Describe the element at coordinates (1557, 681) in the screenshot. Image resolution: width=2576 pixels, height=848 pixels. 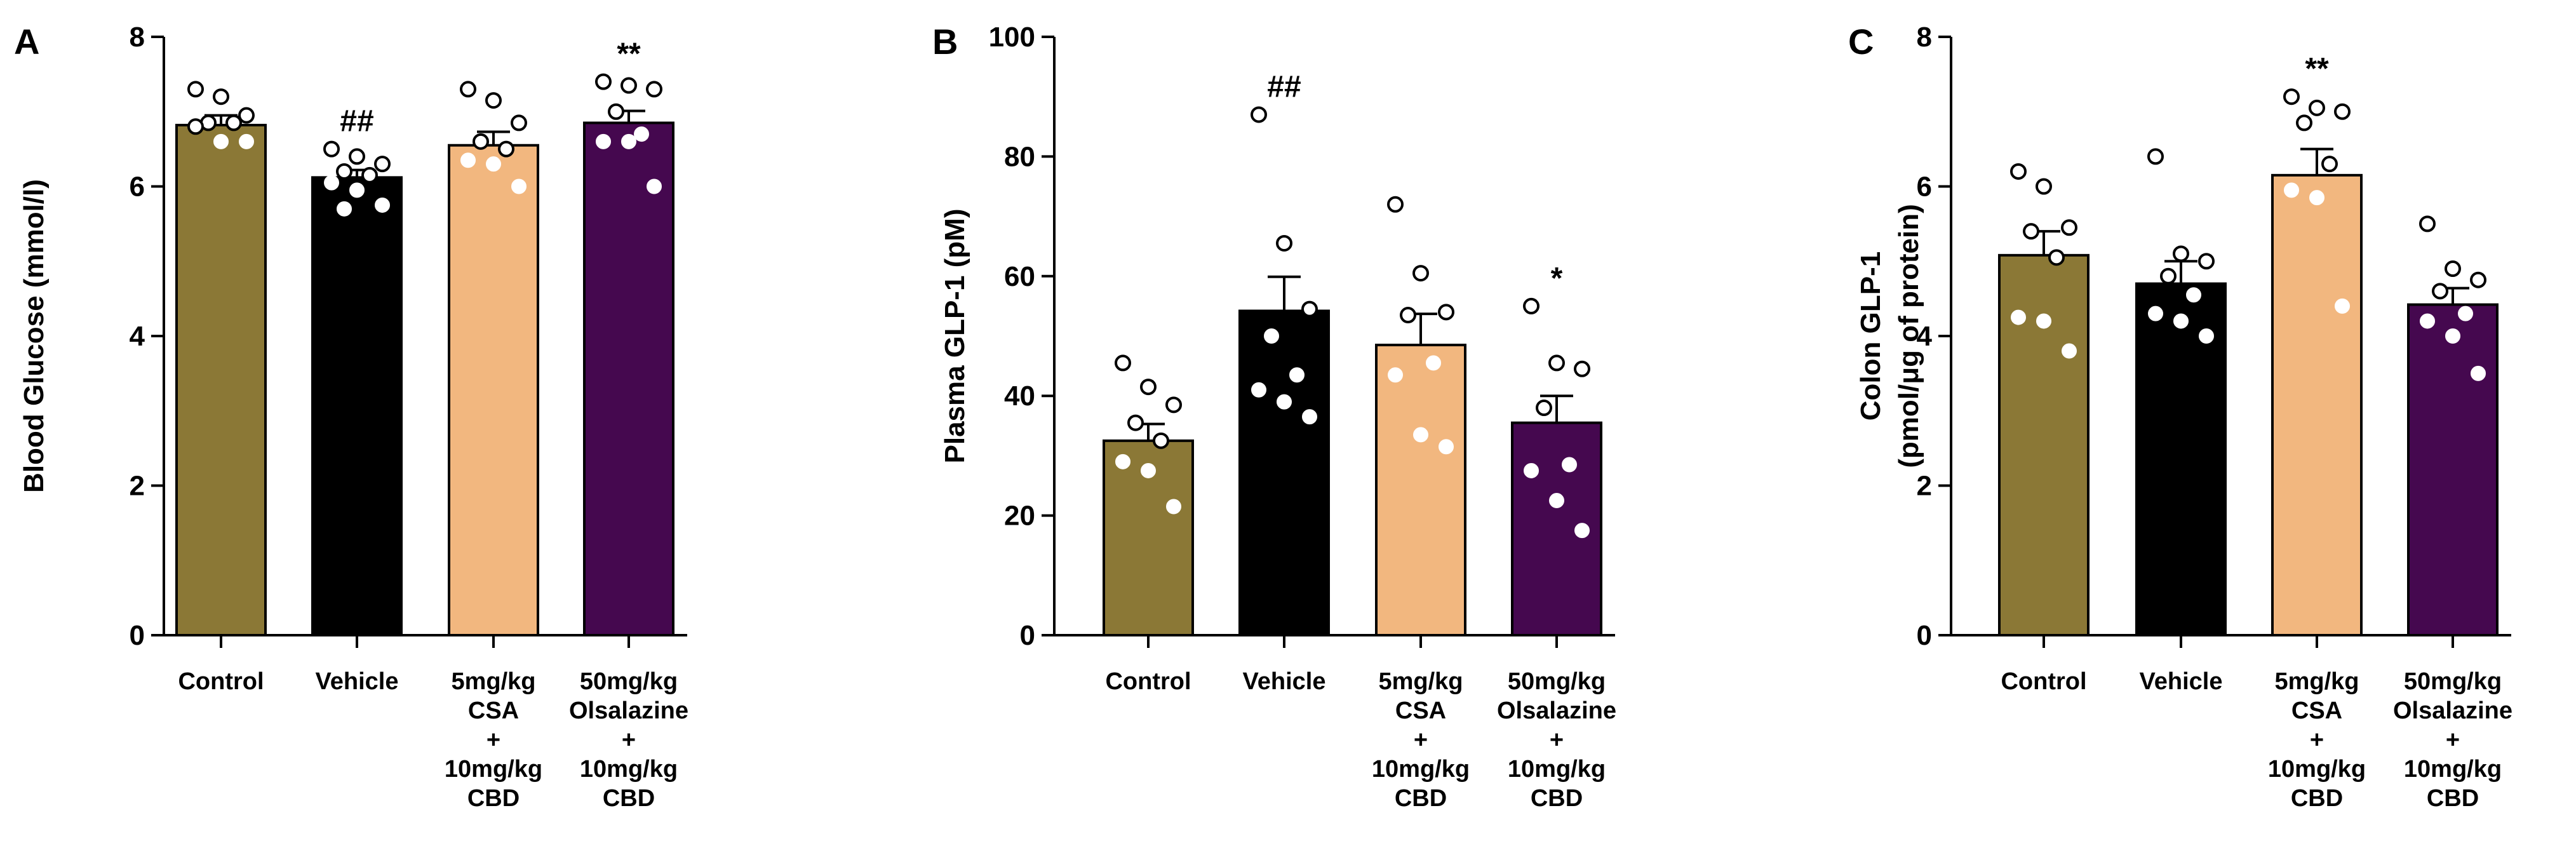
I see `x-category-label: 50mg/kg` at that location.